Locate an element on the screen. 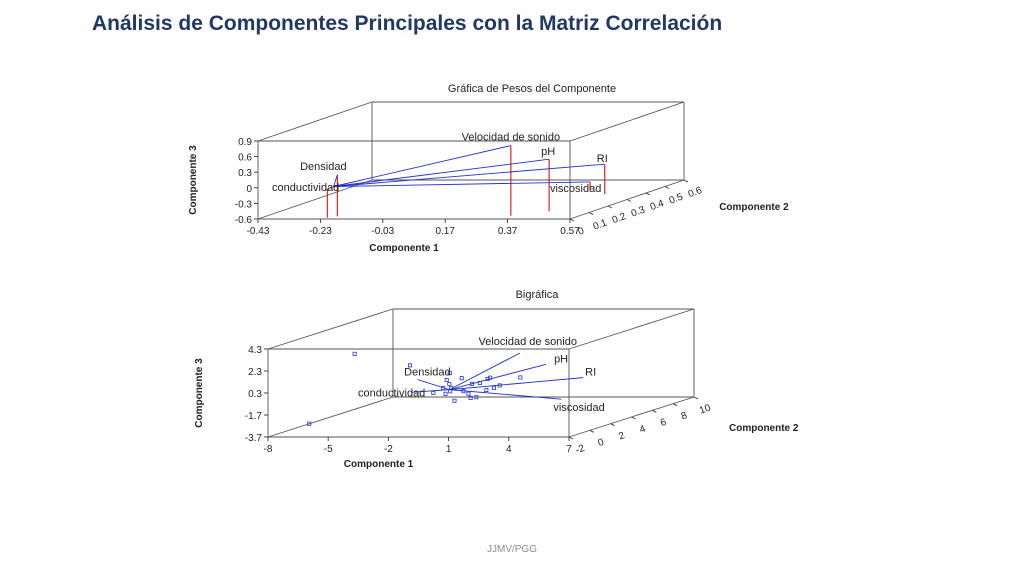 This screenshot has width=1024, height=576. y-tick-label: 0.3 is located at coordinates (638, 211).